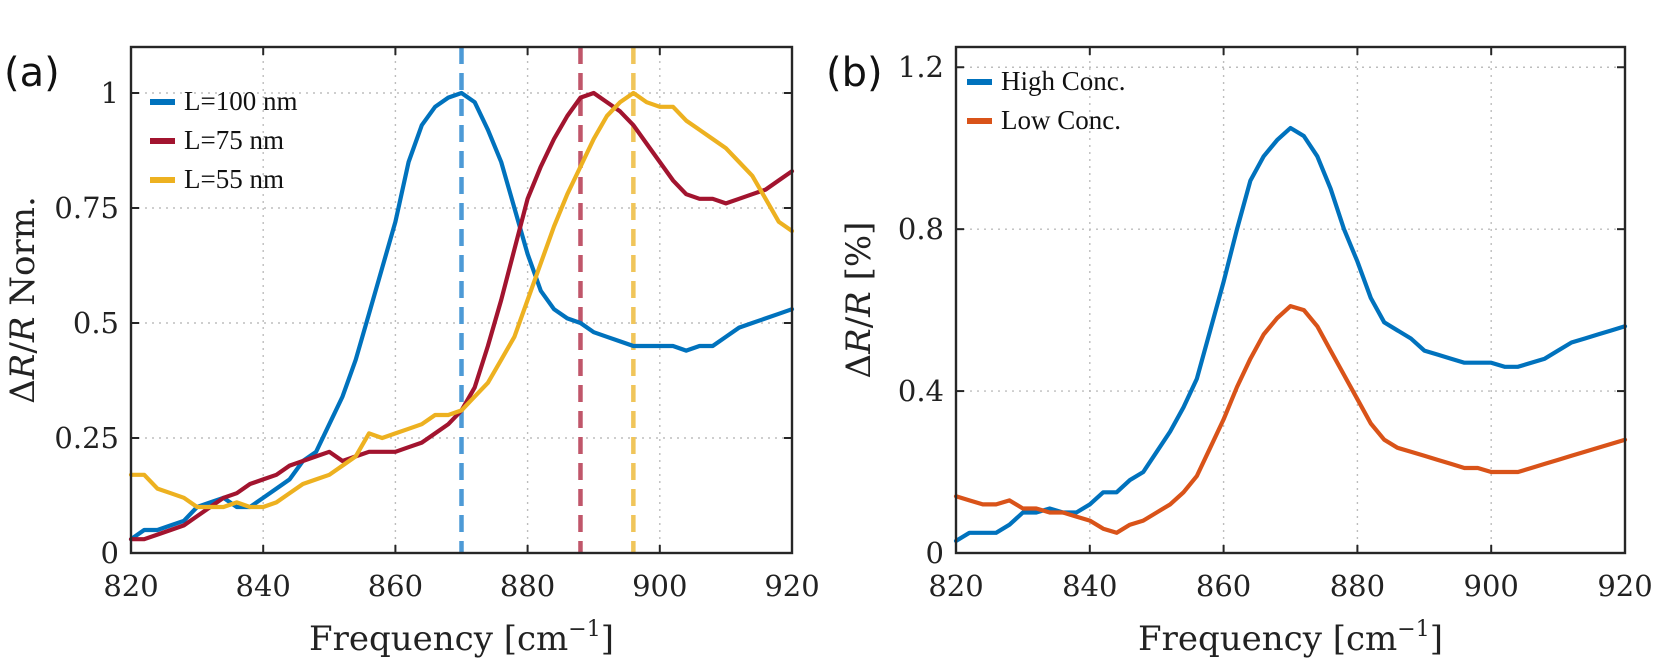  Describe the element at coordinates (921, 67) in the screenshot. I see `y-tick-label: 1.2` at that location.